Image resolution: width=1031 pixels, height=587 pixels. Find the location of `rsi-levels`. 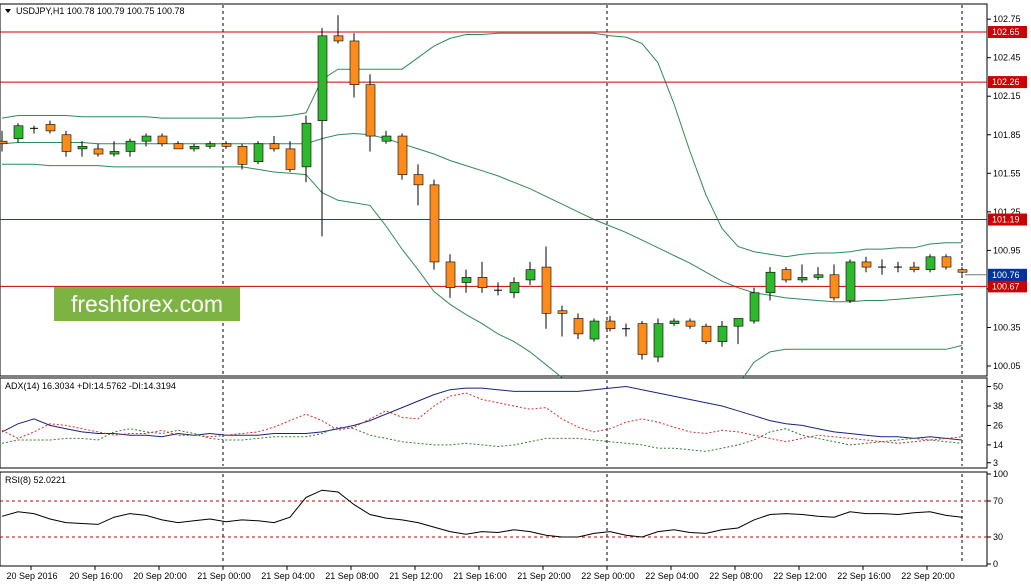

rsi-levels is located at coordinates (493, 519).